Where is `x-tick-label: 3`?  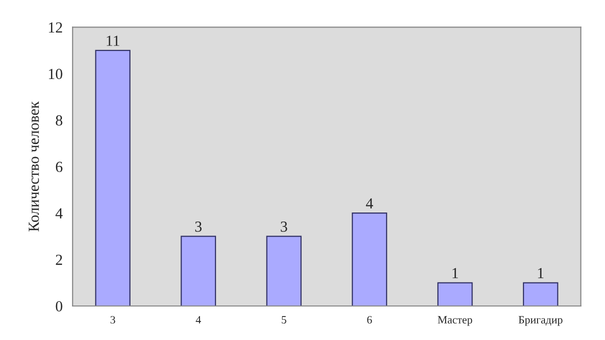
x-tick-label: 3 is located at coordinates (113, 320).